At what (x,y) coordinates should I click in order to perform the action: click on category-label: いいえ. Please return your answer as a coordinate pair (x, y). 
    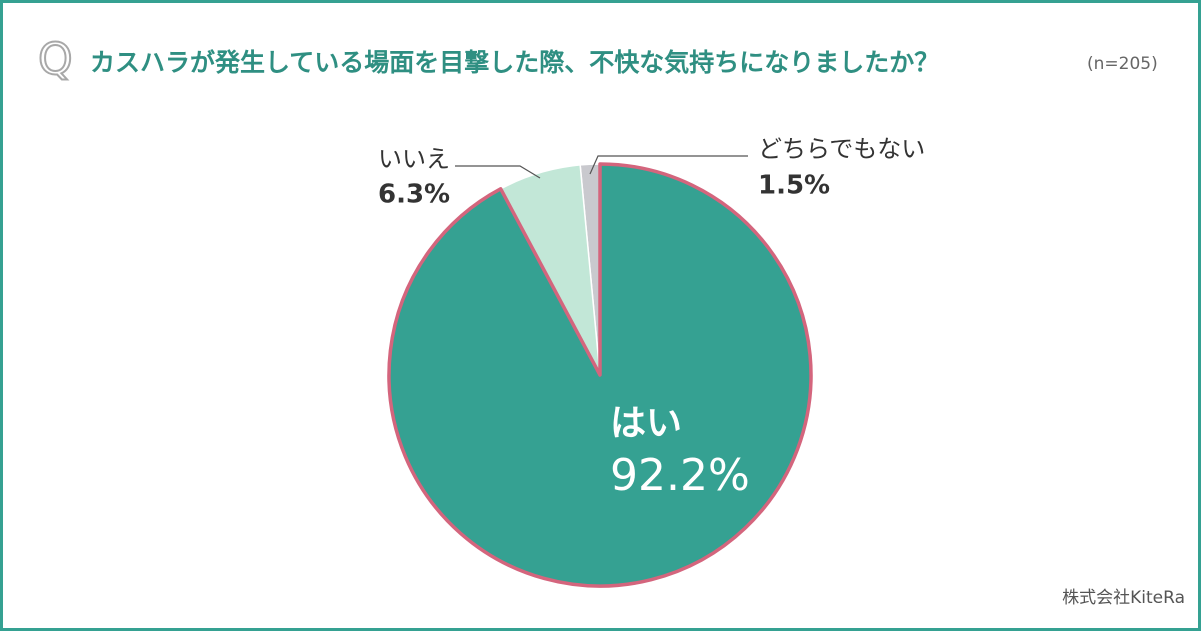
    Looking at the image, I should click on (414, 159).